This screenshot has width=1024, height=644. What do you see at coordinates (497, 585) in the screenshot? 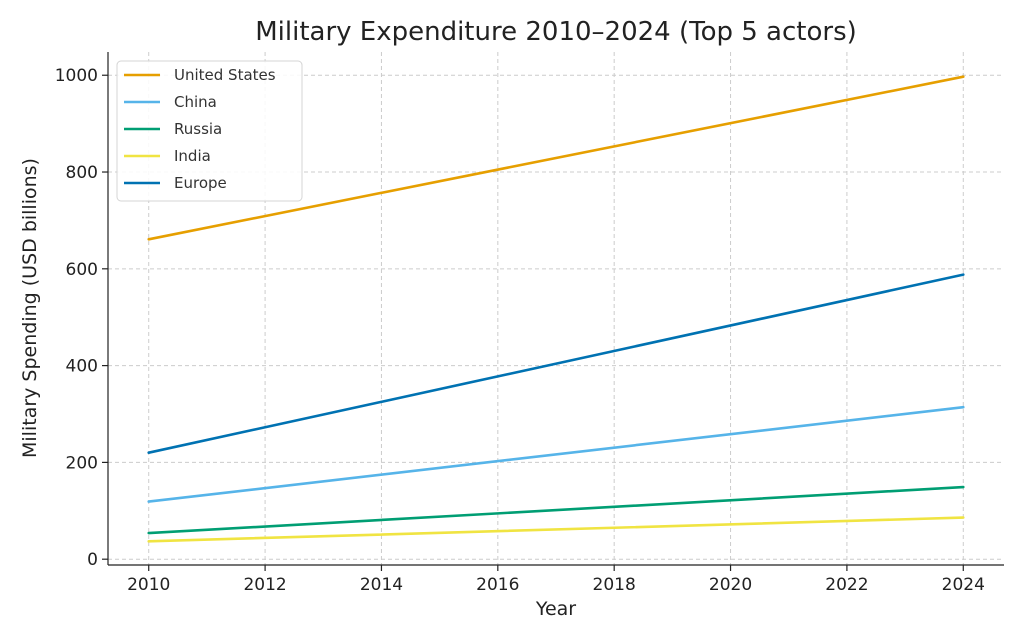
I see `x-tick-label: 2016` at bounding box center [497, 585].